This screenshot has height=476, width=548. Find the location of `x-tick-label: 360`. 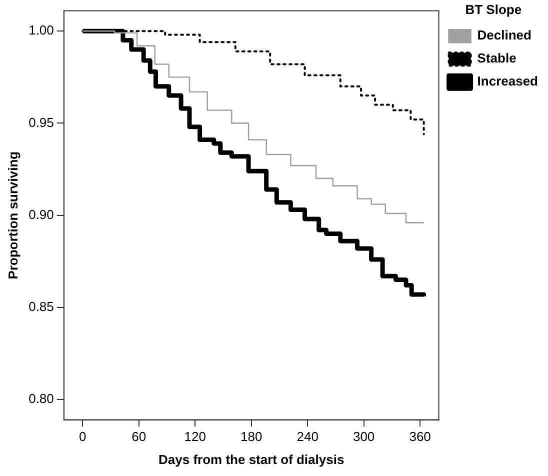

x-tick-label: 360 is located at coordinates (420, 436).